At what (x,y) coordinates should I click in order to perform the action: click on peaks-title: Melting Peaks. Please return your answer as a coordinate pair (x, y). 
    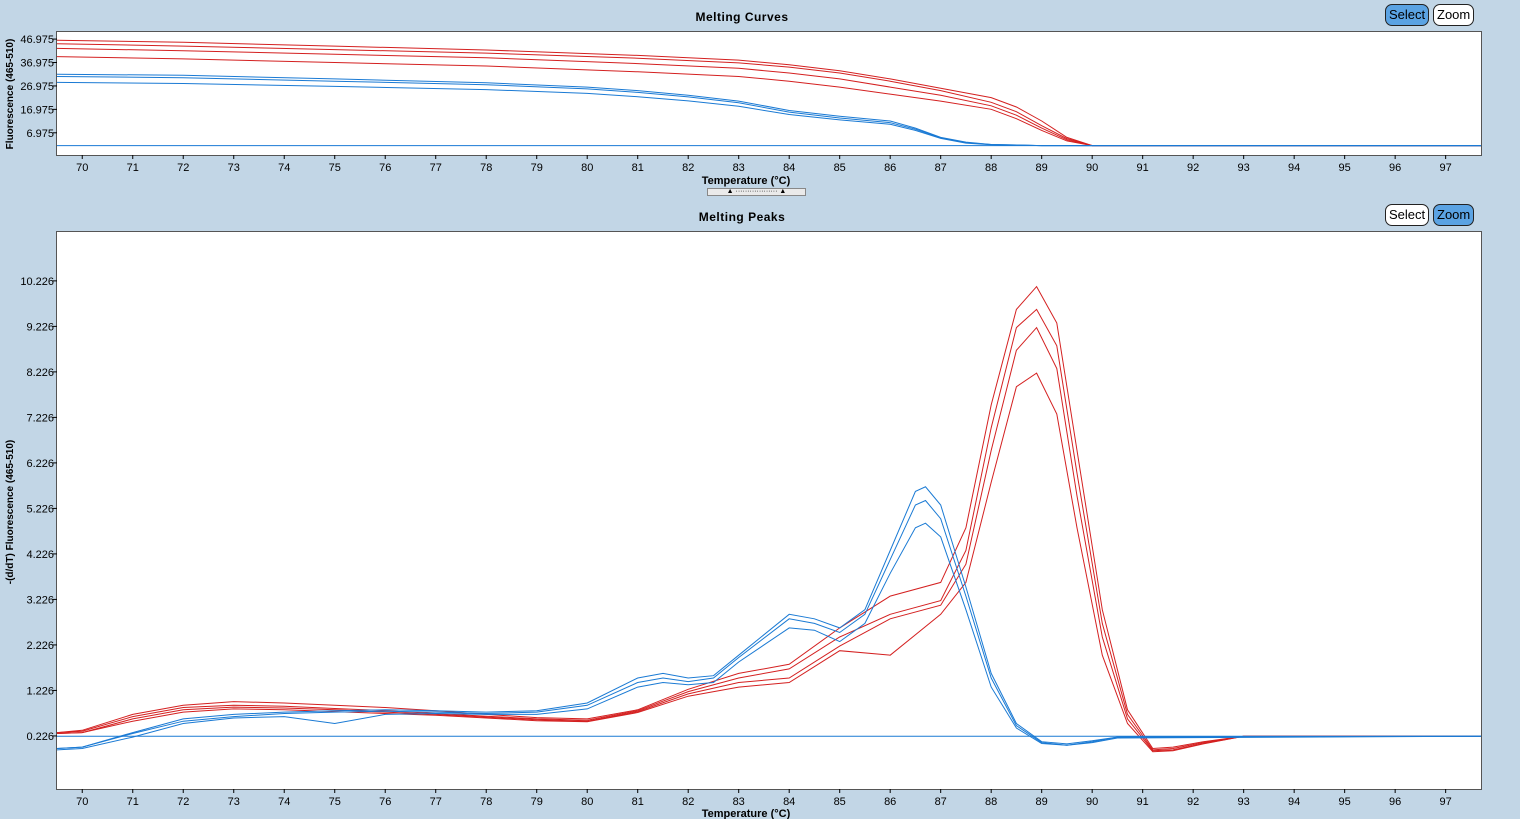
    Looking at the image, I should click on (742, 217).